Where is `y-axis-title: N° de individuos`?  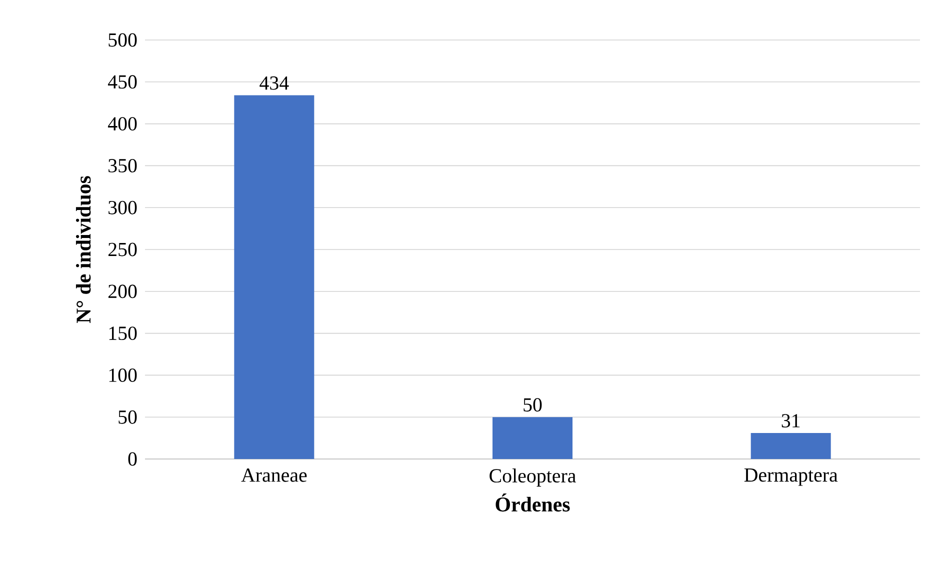 y-axis-title: N° de individuos is located at coordinates (83, 250).